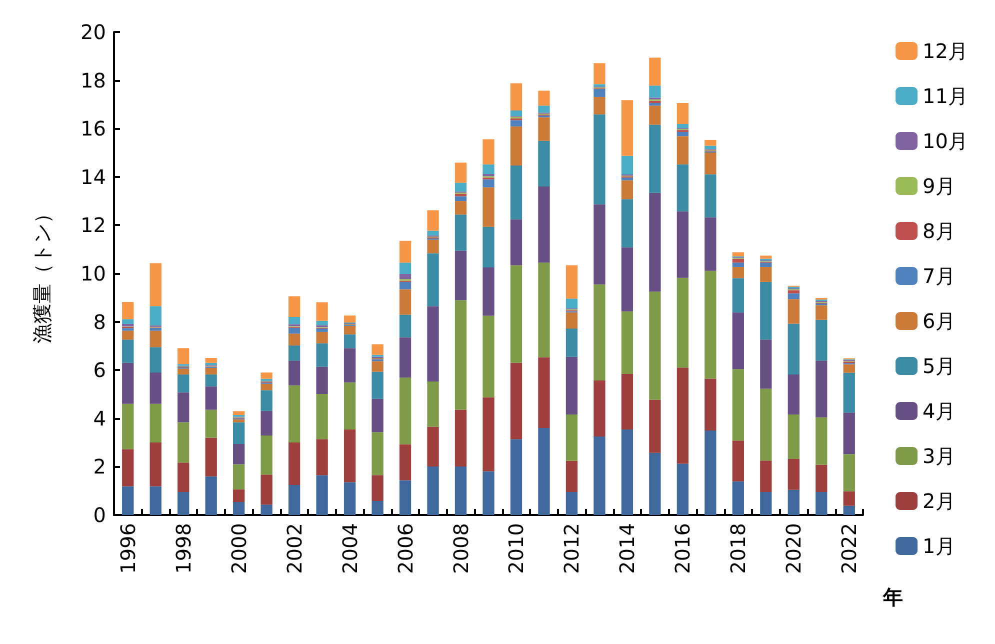 Image resolution: width=995 pixels, height=644 pixels. I want to click on y-tick-label: 16, so click(93, 128).